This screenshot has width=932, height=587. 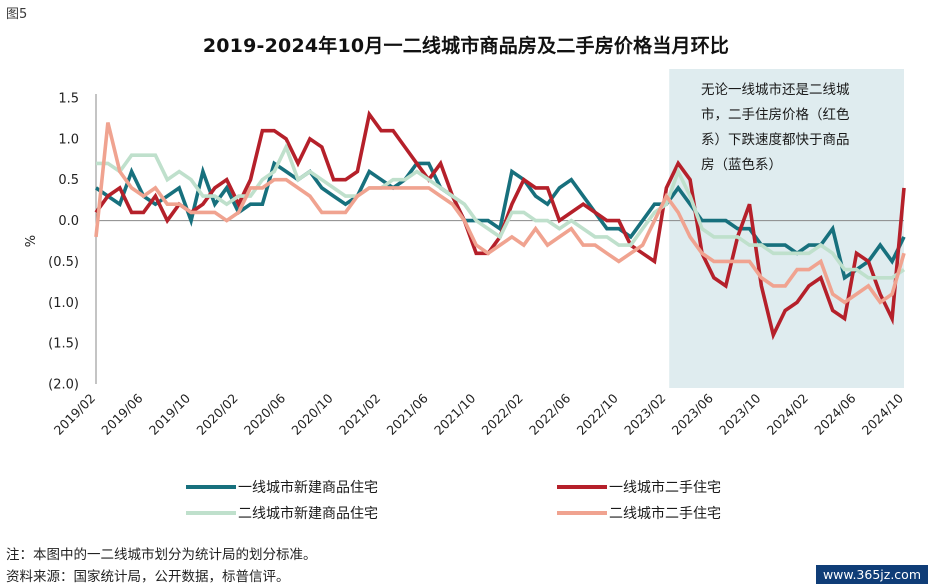 What do you see at coordinates (466, 46) in the screenshot?
I see `chart-title: 2019-2024年10月一二线城市商品房及二手房价格当月环比` at bounding box center [466, 46].